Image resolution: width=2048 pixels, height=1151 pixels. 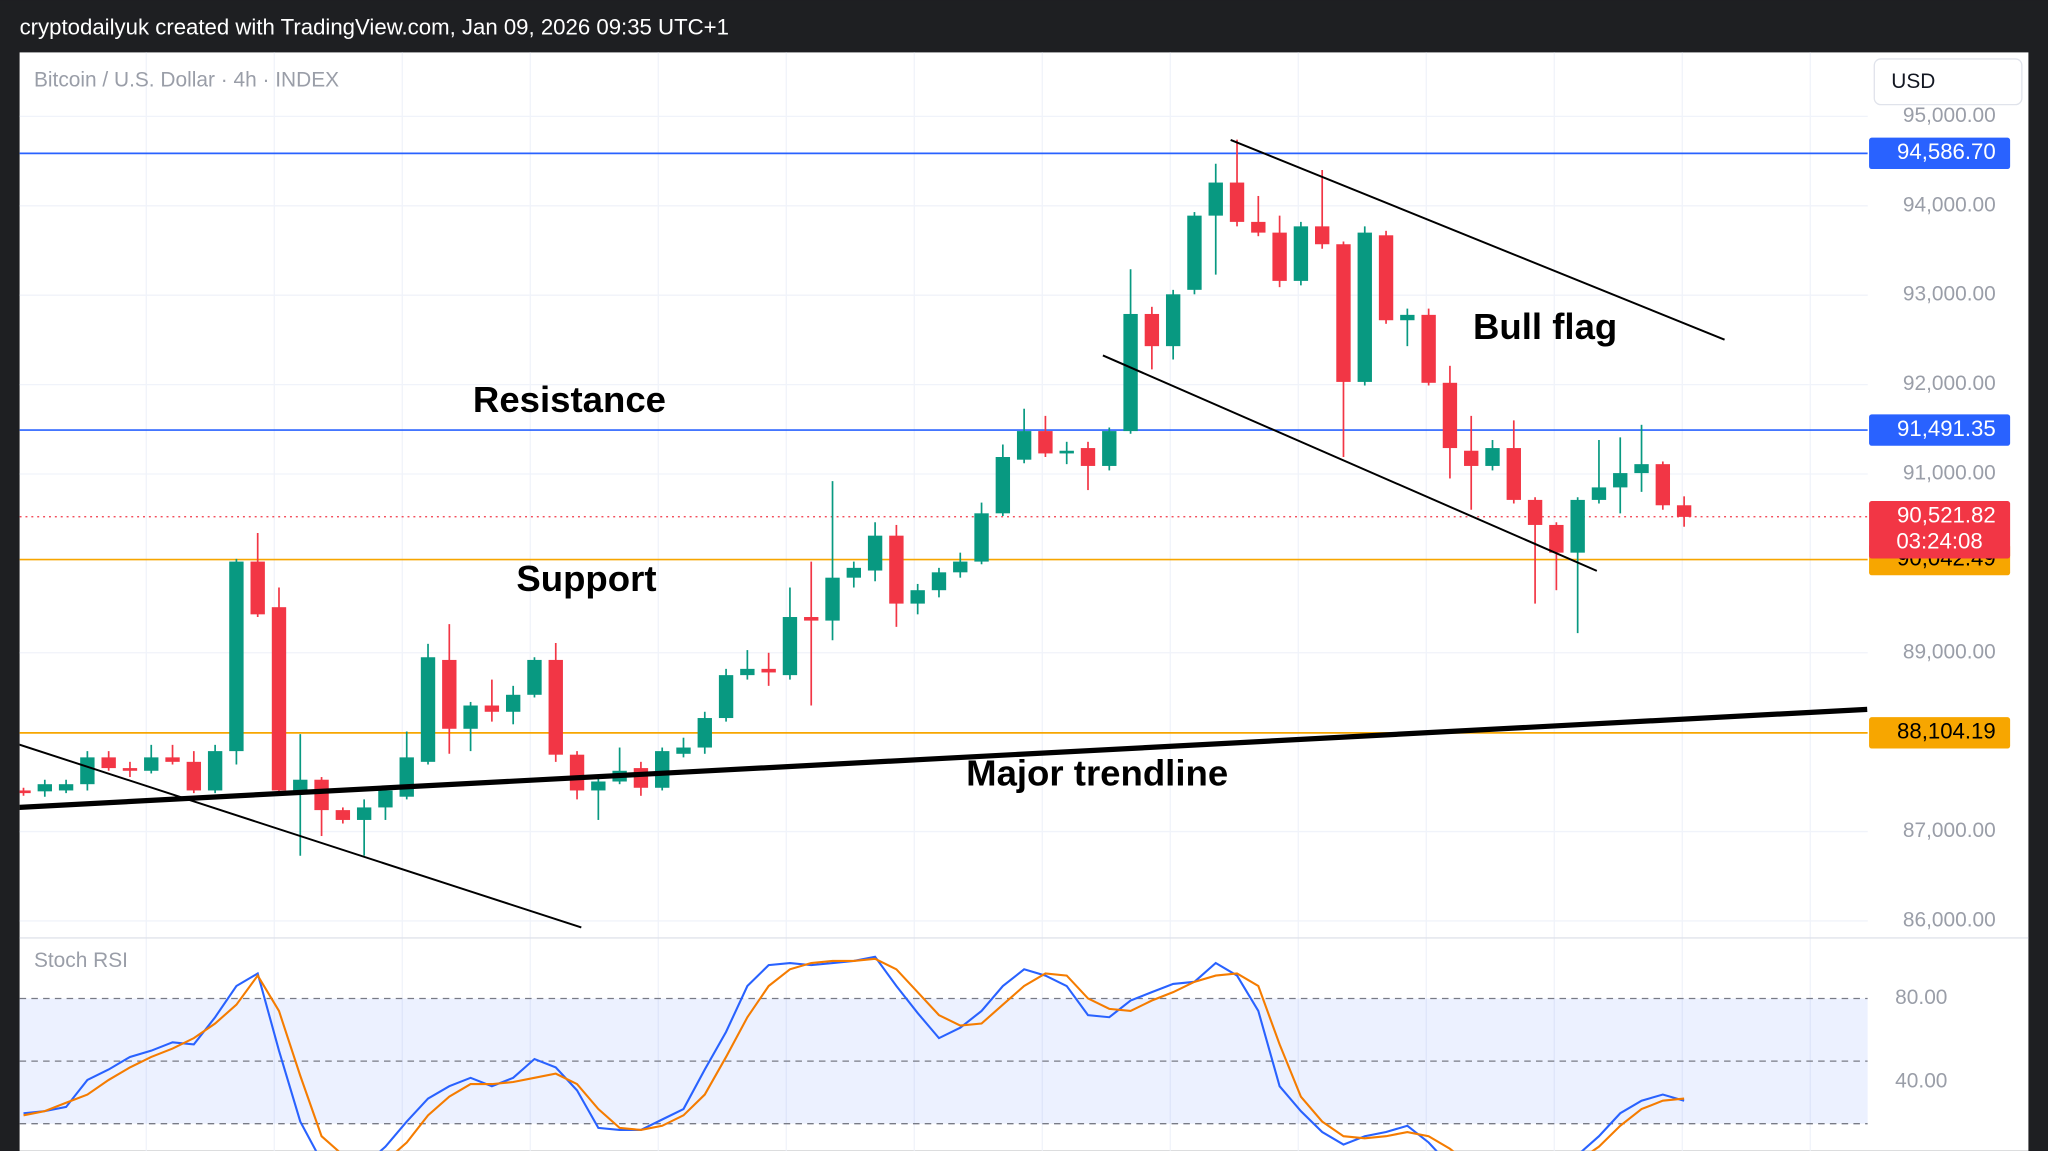 I want to click on indicator-line, so click(x=854, y=1054).